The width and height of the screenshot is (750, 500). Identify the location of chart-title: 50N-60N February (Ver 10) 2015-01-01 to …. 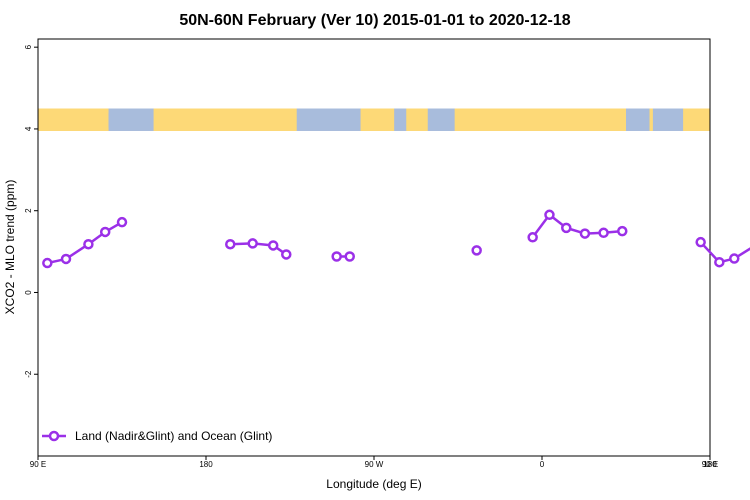
(374, 20).